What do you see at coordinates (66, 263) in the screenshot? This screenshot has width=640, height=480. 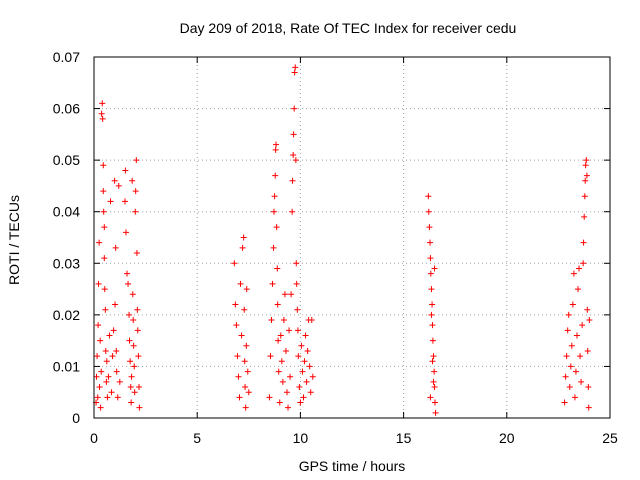 I see `y-tick-label: 0.03` at bounding box center [66, 263].